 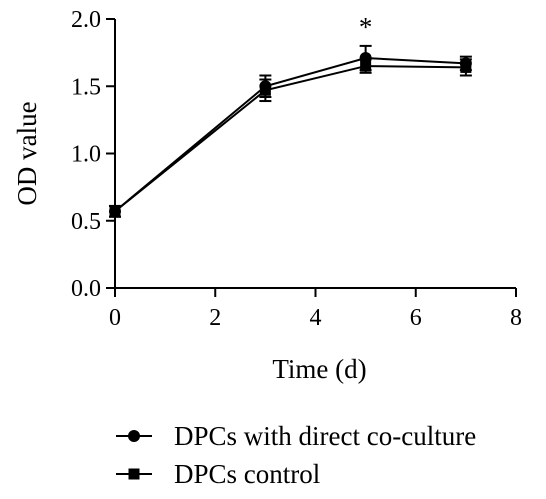 I want to click on legend-item: DPCs with direct co-culture, so click(x=296, y=436).